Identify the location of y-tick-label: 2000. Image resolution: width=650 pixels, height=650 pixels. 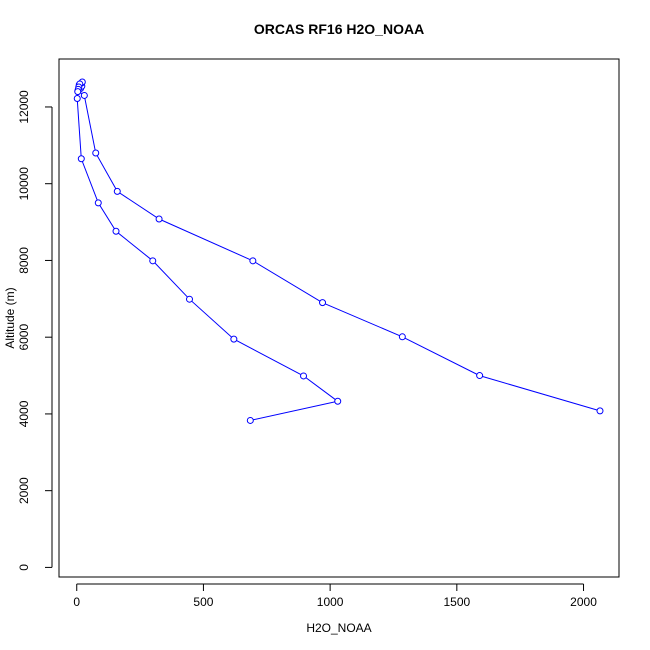
(24, 490).